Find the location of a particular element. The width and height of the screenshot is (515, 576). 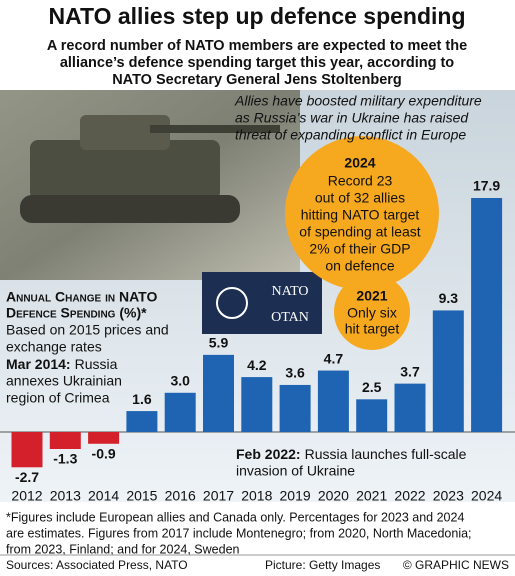

annotation: Feb 2022: Russia launches full-scale is located at coordinates (351, 454).